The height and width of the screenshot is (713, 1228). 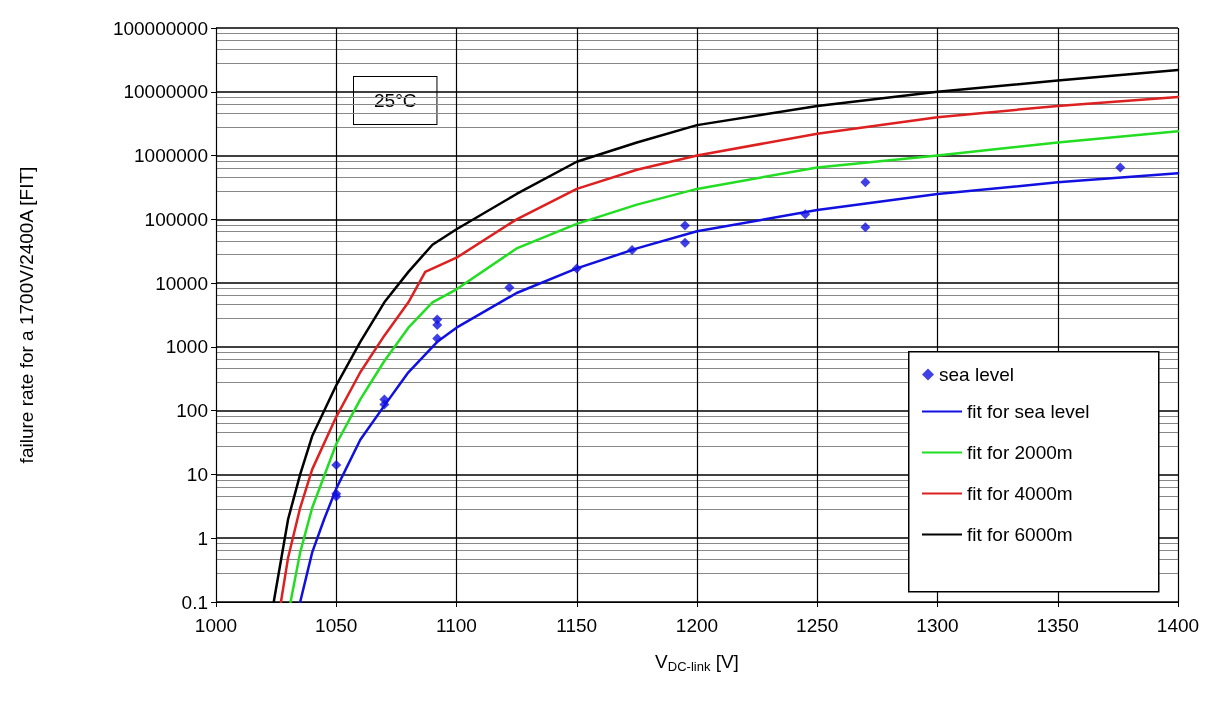 What do you see at coordinates (165, 92) in the screenshot?
I see `y-tick-label: 10000000` at bounding box center [165, 92].